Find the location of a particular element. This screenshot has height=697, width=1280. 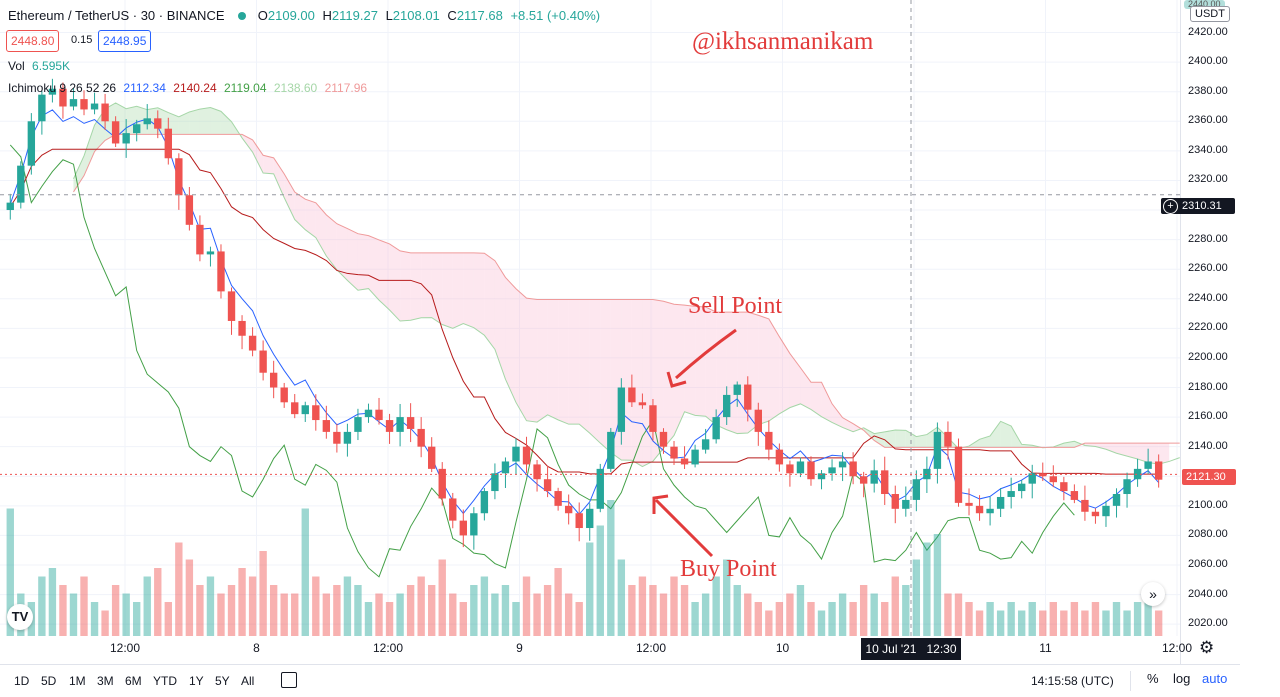

timeframe-all: All is located at coordinates (248, 681).